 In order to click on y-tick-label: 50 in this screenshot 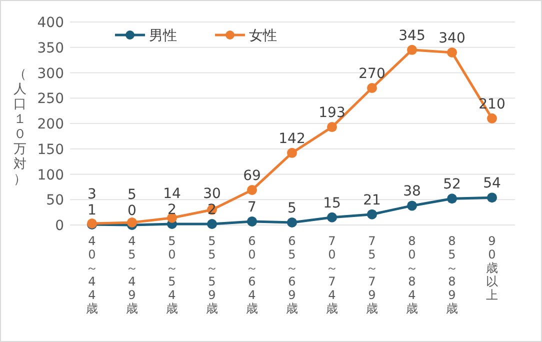, I will do `click(55, 200)`.